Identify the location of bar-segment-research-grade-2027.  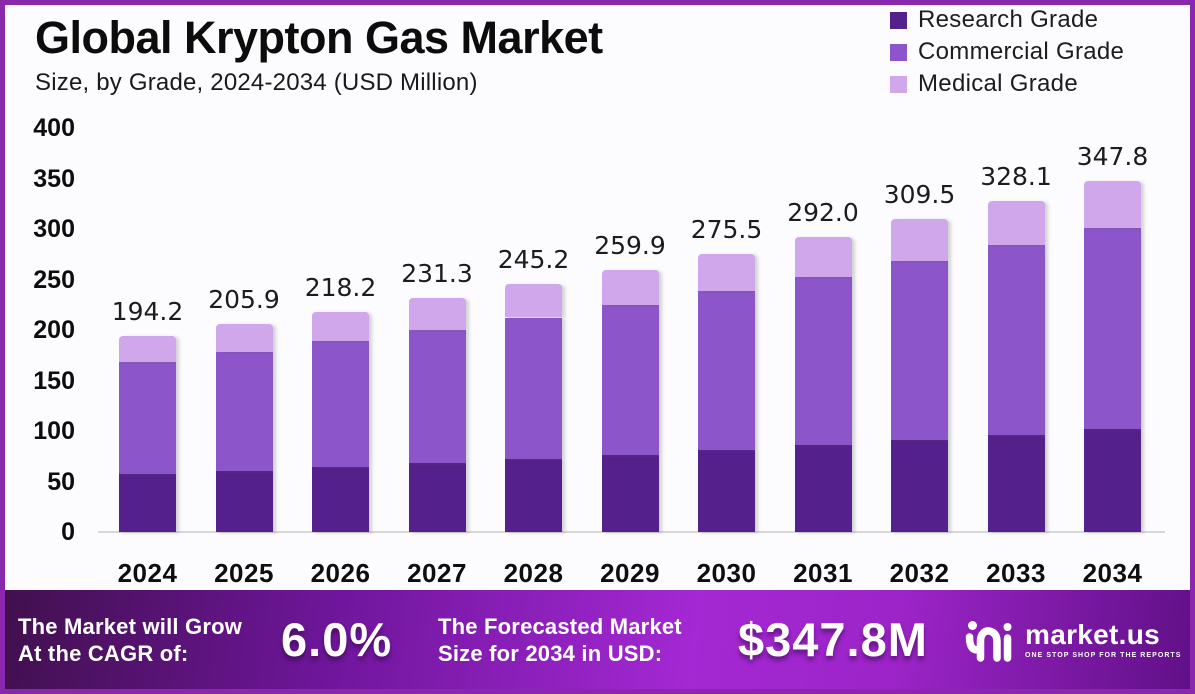
(437, 497).